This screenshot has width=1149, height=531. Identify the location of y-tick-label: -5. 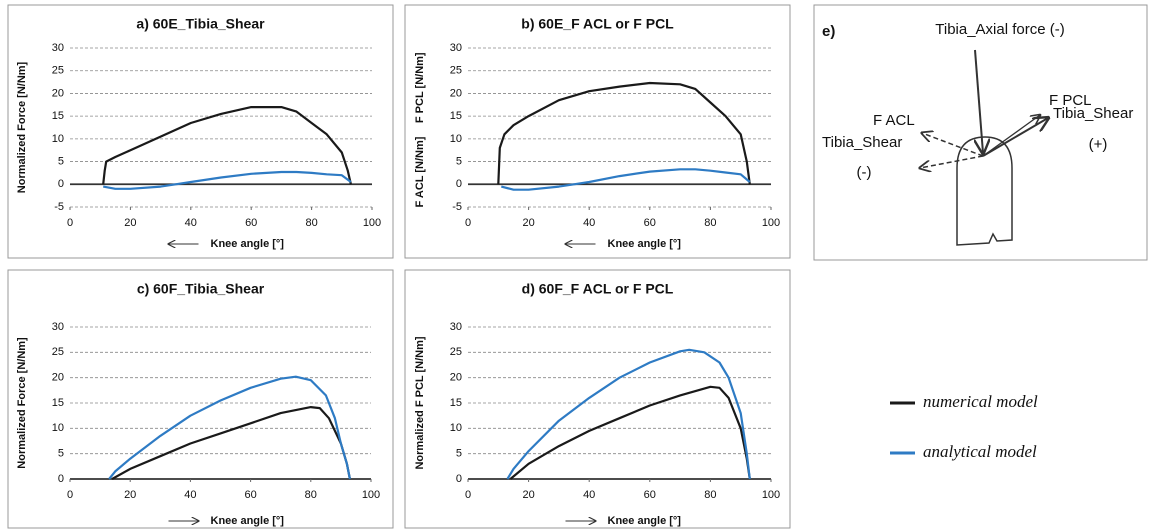
(59, 207).